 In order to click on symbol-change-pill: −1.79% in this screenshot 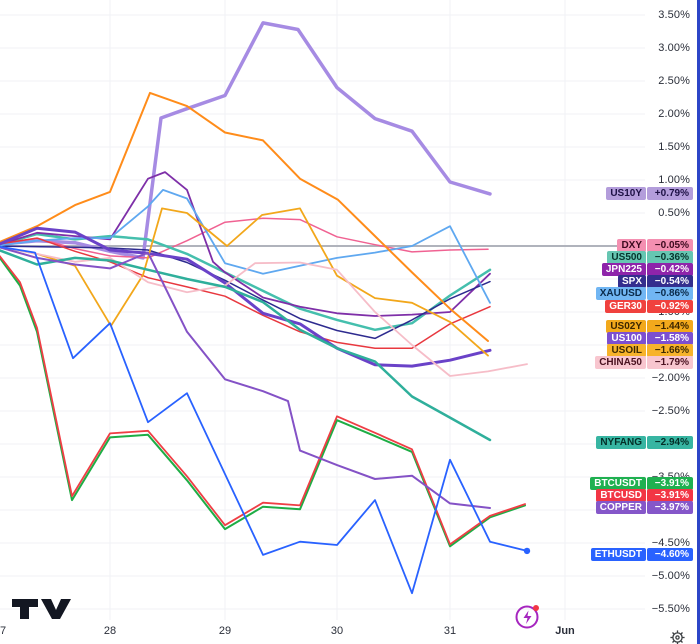, I will do `click(670, 362)`.